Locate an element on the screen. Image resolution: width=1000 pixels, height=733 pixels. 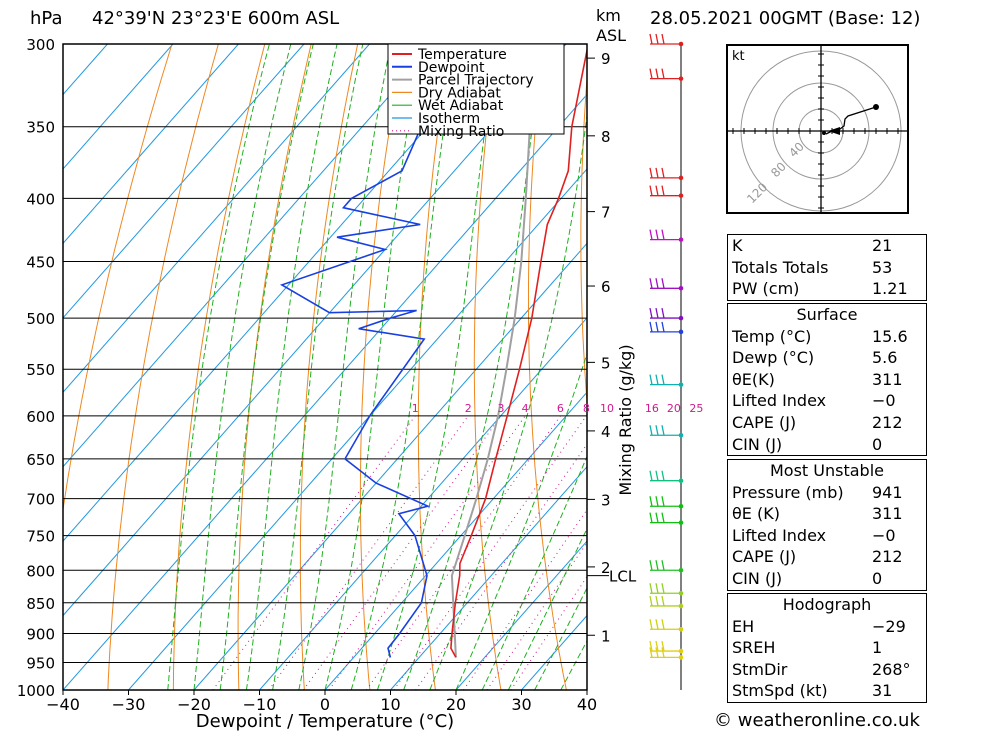
surface-row: CIN (J) 0 is located at coordinates (827, 445).